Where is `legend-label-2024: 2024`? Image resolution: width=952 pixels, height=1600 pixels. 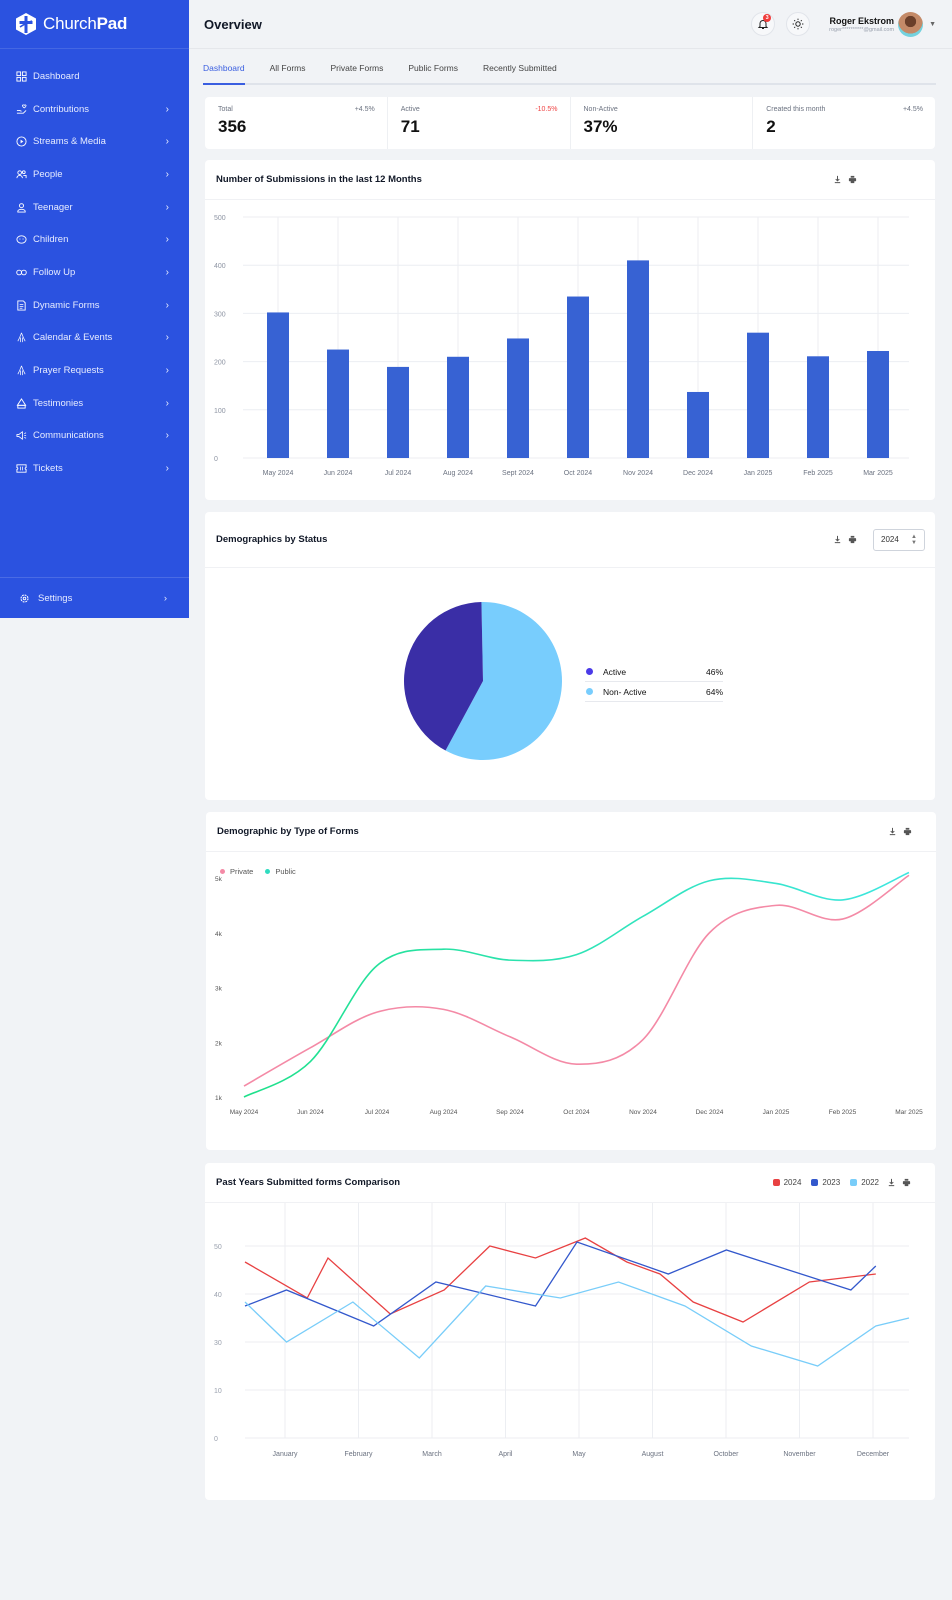 legend-label-2024: 2024 is located at coordinates (792, 1182).